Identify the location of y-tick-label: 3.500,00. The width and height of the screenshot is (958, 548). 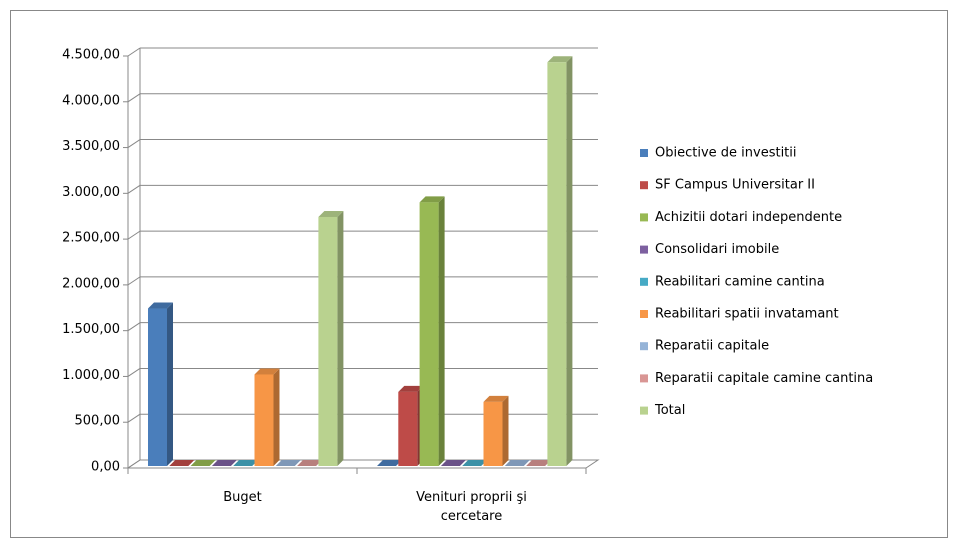
(91, 146).